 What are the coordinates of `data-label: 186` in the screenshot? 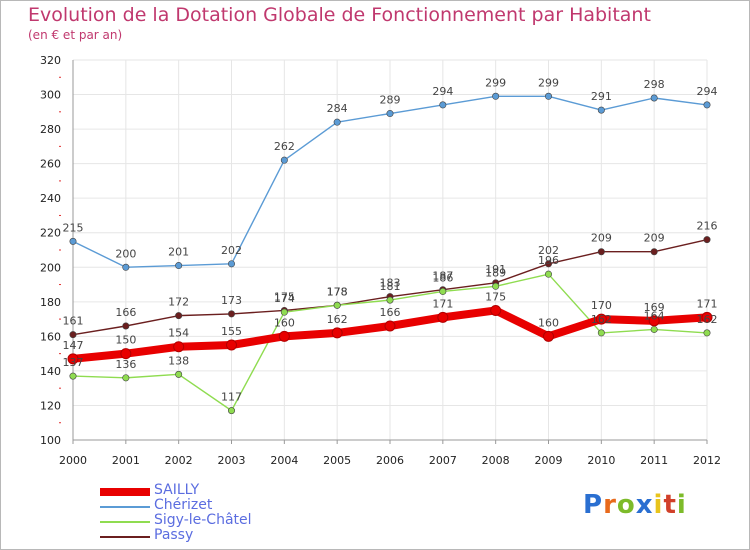 It's located at (442, 277).